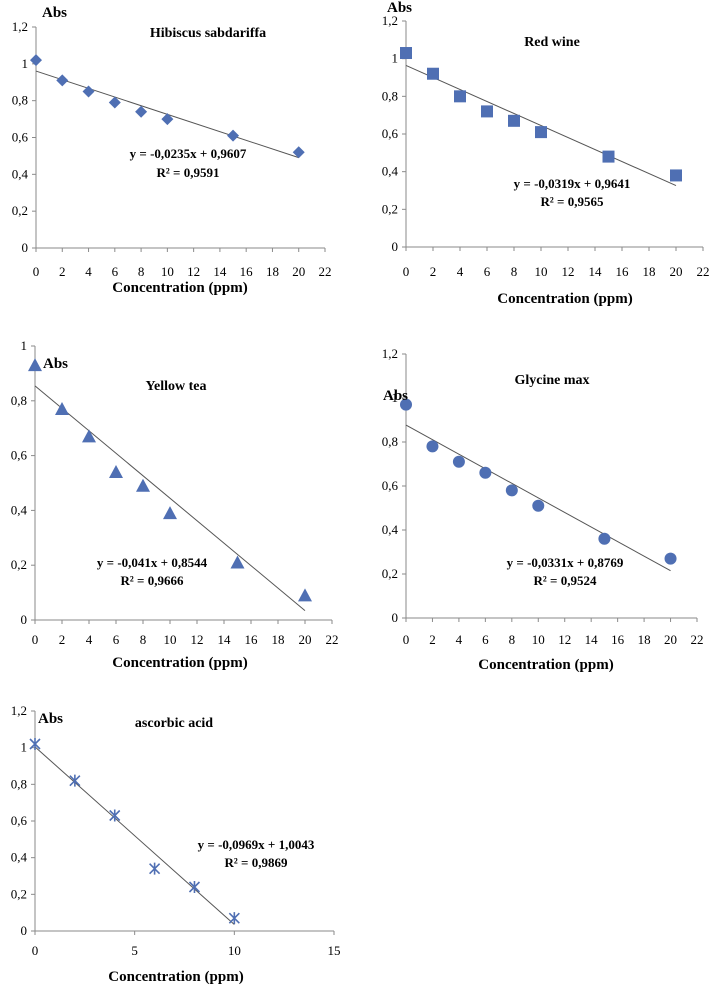  What do you see at coordinates (459, 639) in the screenshot?
I see `x-tick-label: 4` at bounding box center [459, 639].